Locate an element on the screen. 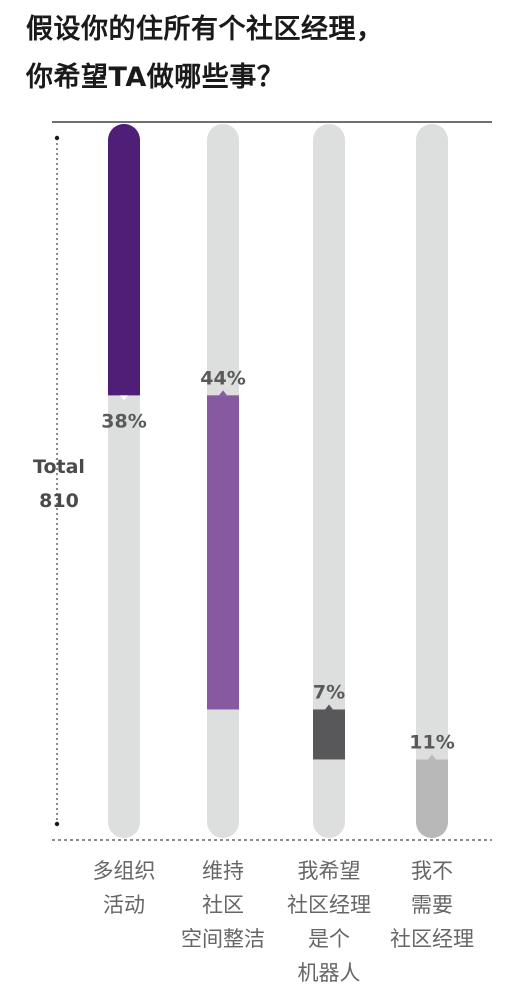 The width and height of the screenshot is (514, 1000). category-label-line: 我希望 is located at coordinates (329, 871).